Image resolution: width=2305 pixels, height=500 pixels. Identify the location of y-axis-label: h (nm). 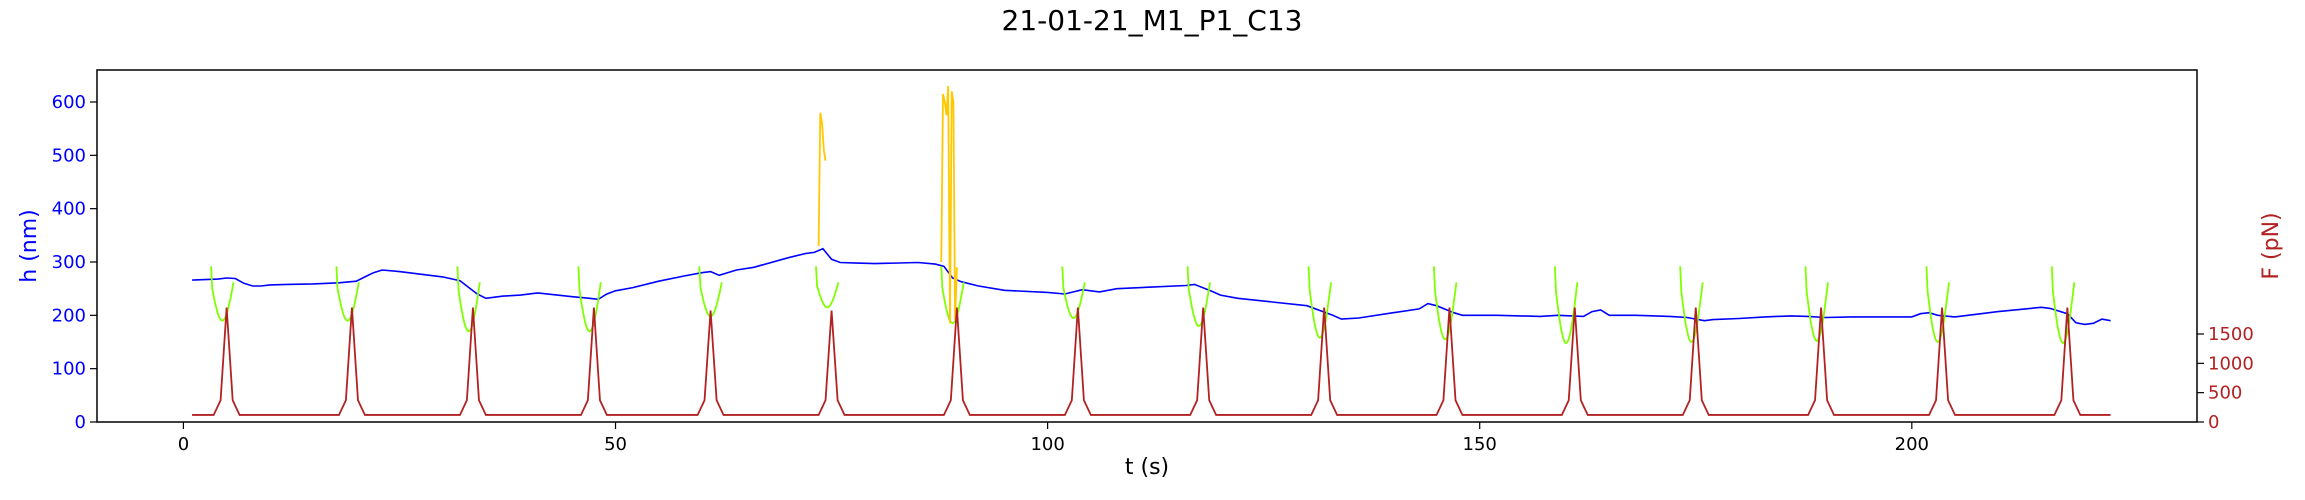
(29, 245).